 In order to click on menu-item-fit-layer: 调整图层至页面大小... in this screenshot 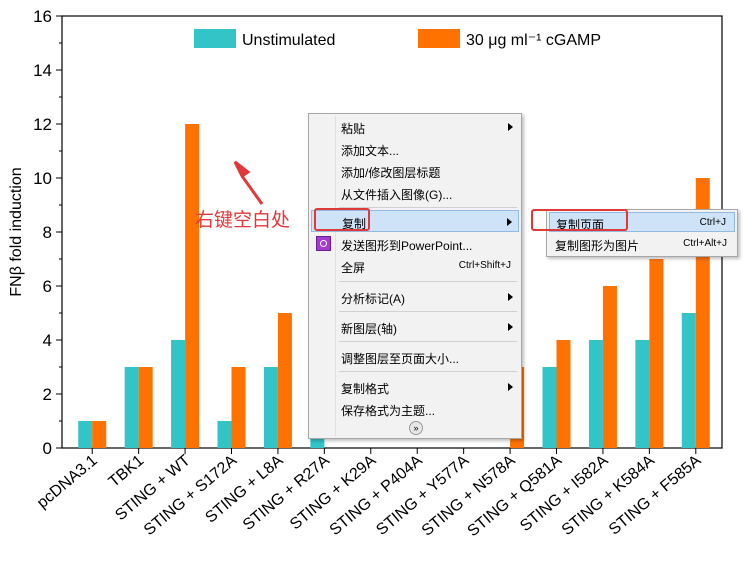, I will do `click(415, 357)`.